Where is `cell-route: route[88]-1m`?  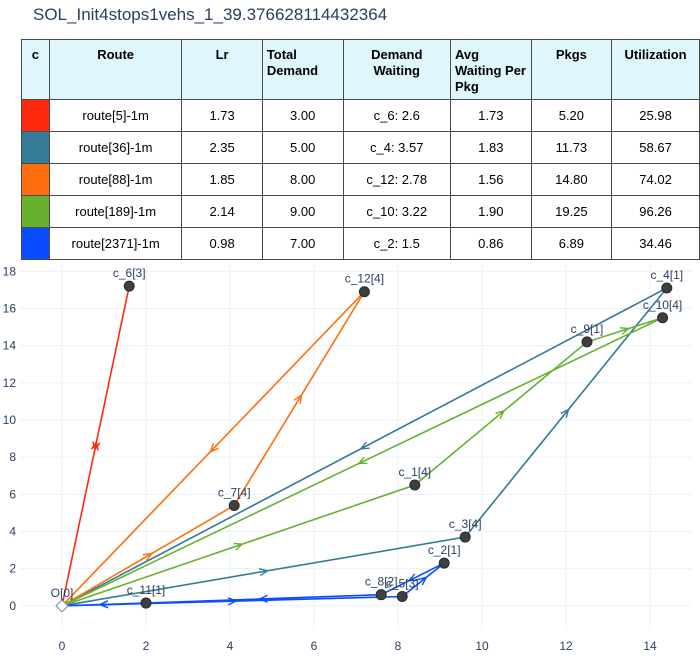 cell-route: route[88]-1m is located at coordinates (115, 179).